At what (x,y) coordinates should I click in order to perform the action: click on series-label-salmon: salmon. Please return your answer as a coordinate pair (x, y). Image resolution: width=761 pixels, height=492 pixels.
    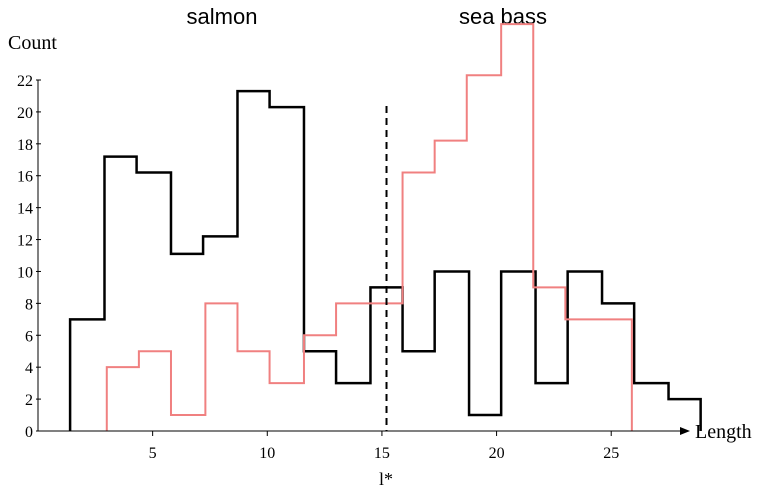
    Looking at the image, I should click on (222, 16).